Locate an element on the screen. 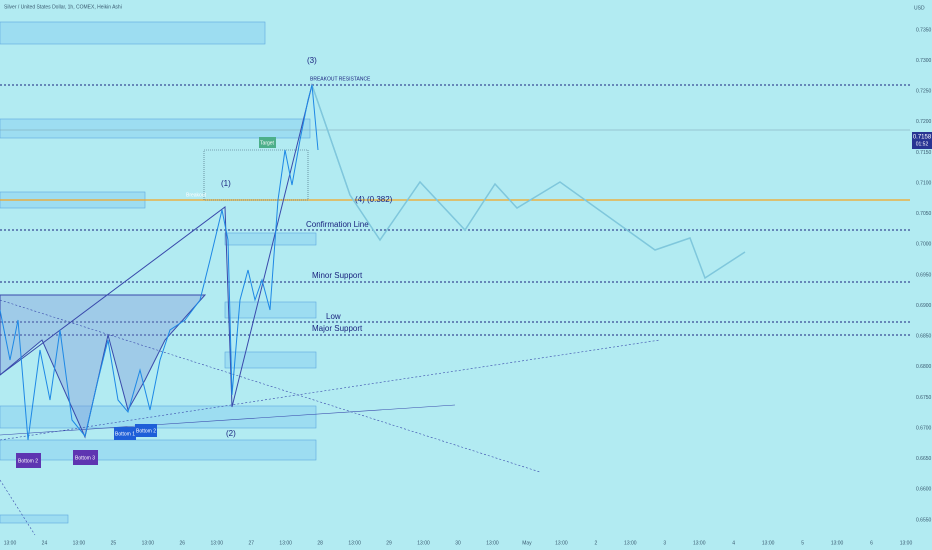 The height and width of the screenshot is (550, 932). y-tick-label: 0.6550 is located at coordinates (924, 520).